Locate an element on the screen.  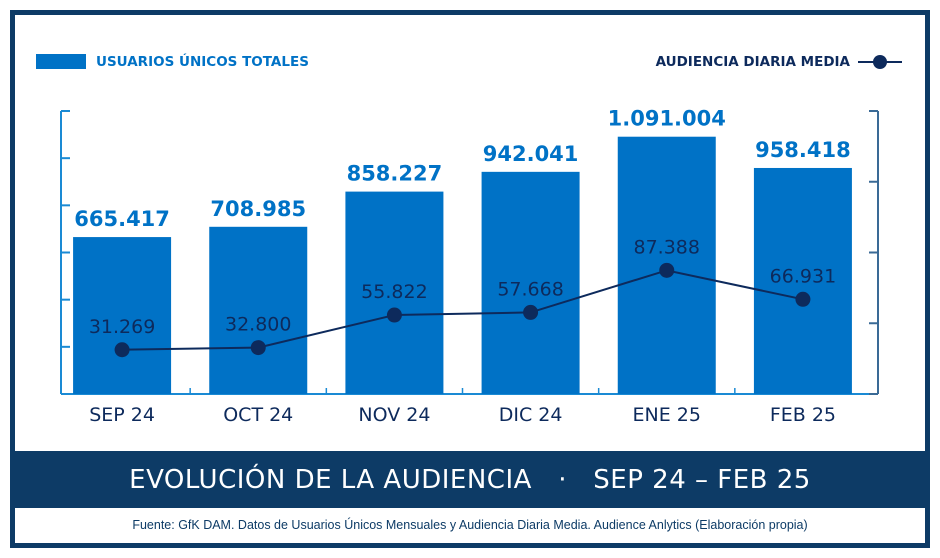
line-value-label: 31.269 is located at coordinates (122, 327).